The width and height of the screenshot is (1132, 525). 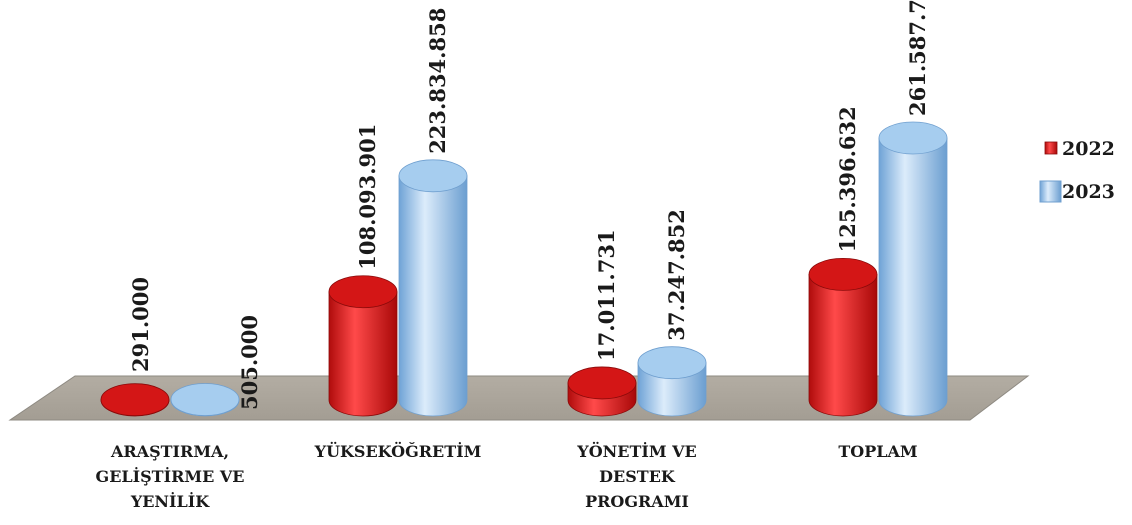 I want to click on value-label-2022-0: 291.000, so click(x=140, y=324).